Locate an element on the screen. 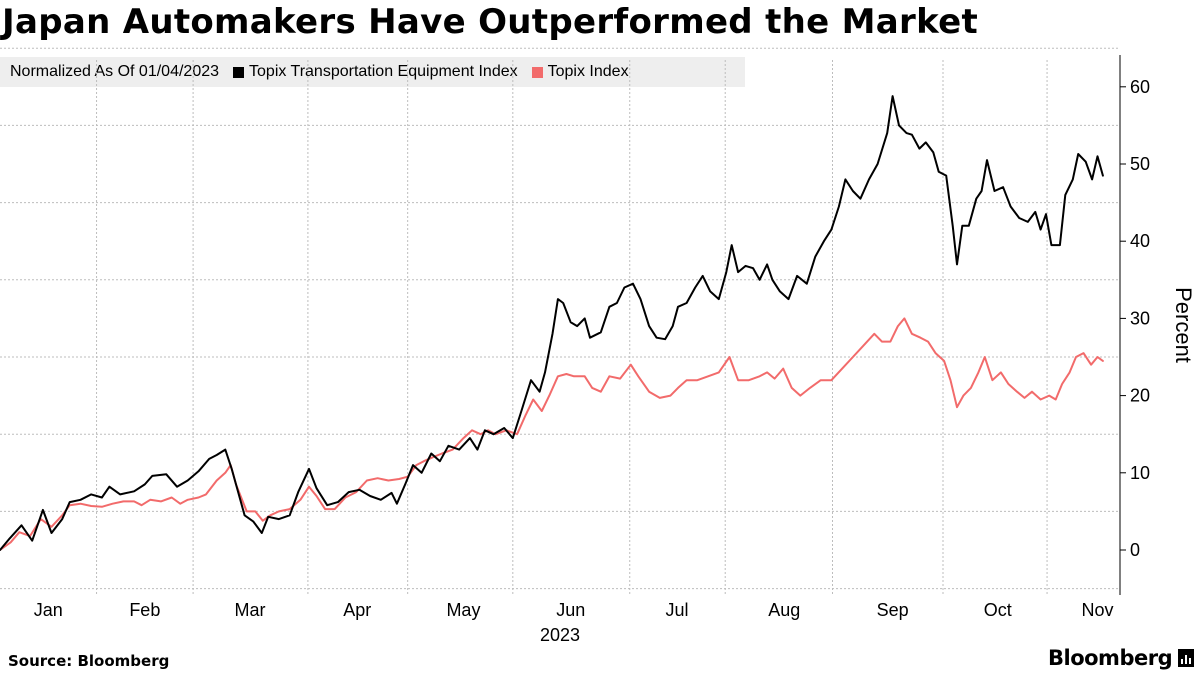  y-tick-label: 10 is located at coordinates (1140, 473).